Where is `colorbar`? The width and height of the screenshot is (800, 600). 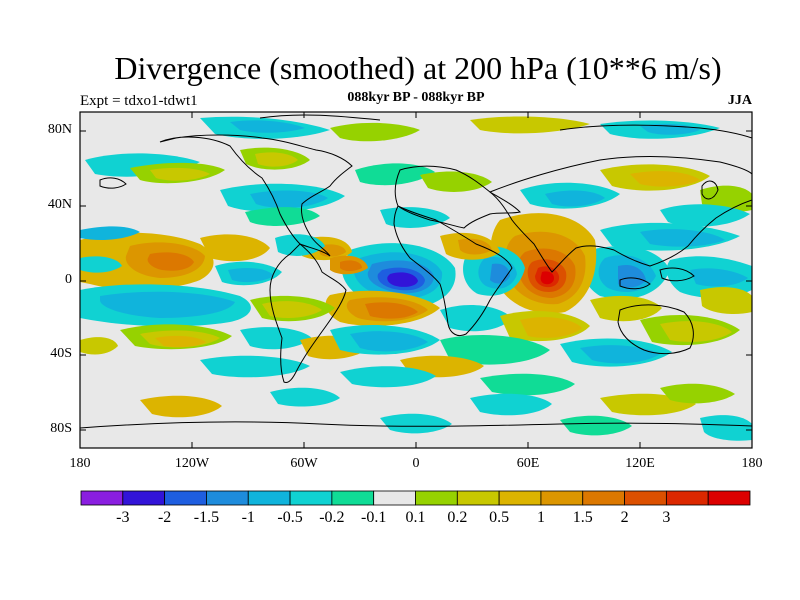
colorbar is located at coordinates (415, 498).